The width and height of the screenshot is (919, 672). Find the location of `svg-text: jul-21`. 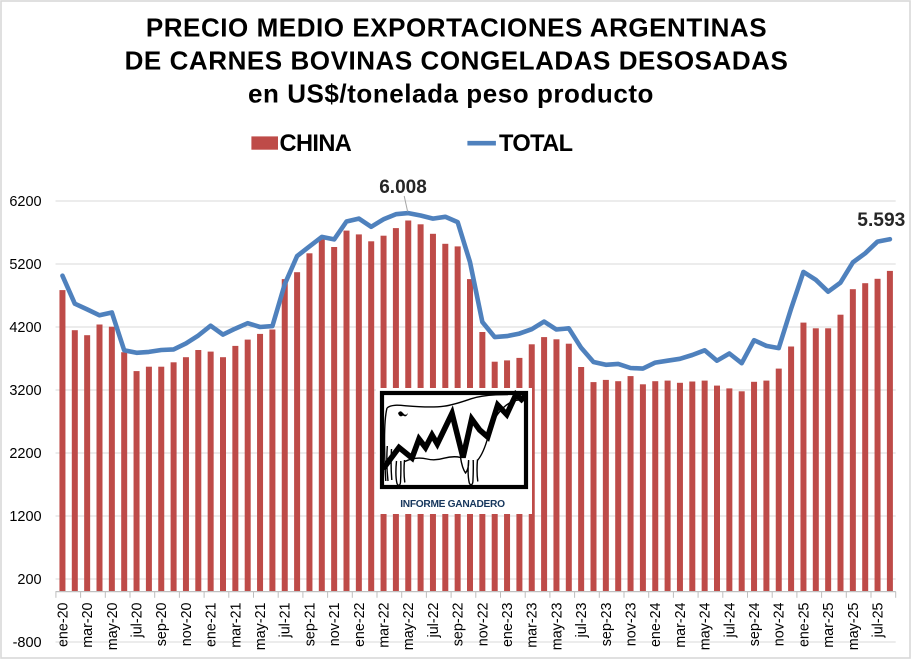

svg-text: jul-21 is located at coordinates (286, 620).